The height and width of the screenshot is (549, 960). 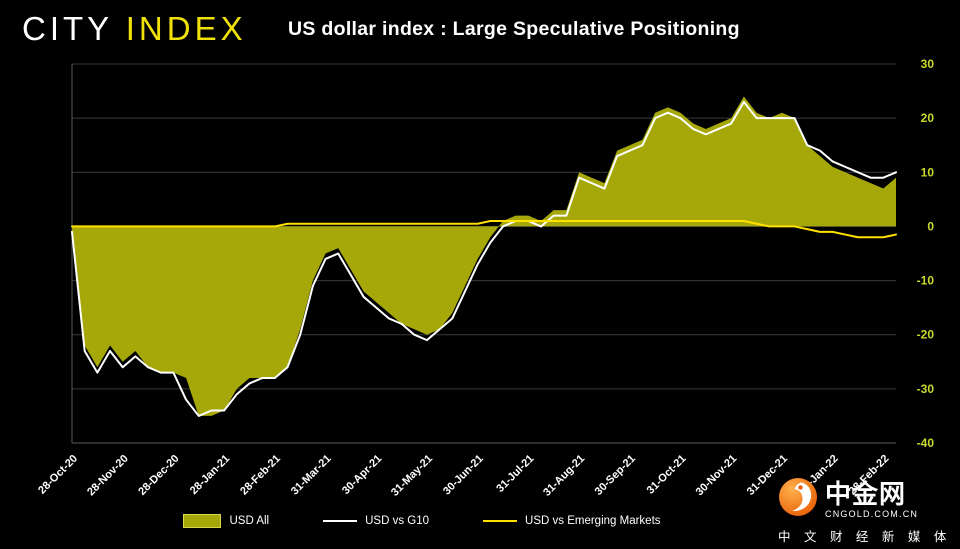 What do you see at coordinates (926, 389) in the screenshot?
I see `y-tick-label: -30` at bounding box center [926, 389].